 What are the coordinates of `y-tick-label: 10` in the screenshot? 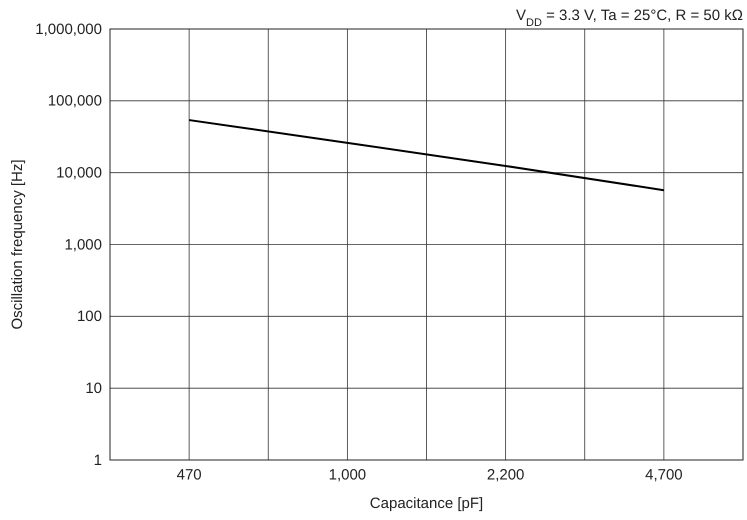 It's located at (93, 388).